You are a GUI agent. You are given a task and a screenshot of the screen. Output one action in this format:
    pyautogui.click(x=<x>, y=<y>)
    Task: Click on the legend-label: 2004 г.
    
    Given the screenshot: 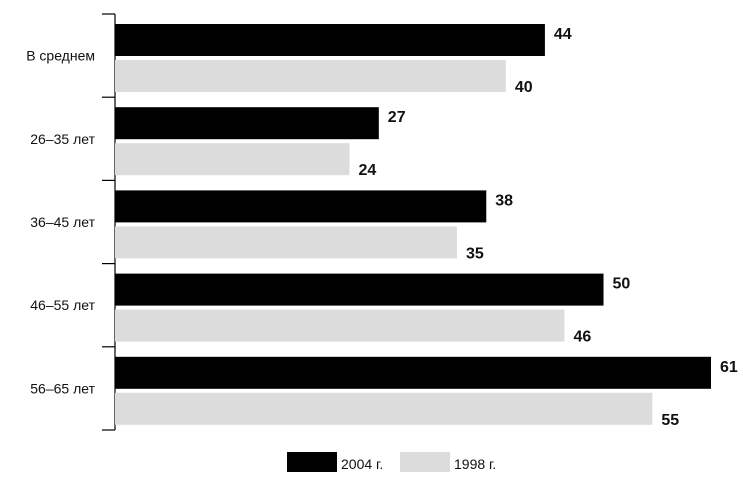 What is the action you would take?
    pyautogui.click(x=362, y=464)
    